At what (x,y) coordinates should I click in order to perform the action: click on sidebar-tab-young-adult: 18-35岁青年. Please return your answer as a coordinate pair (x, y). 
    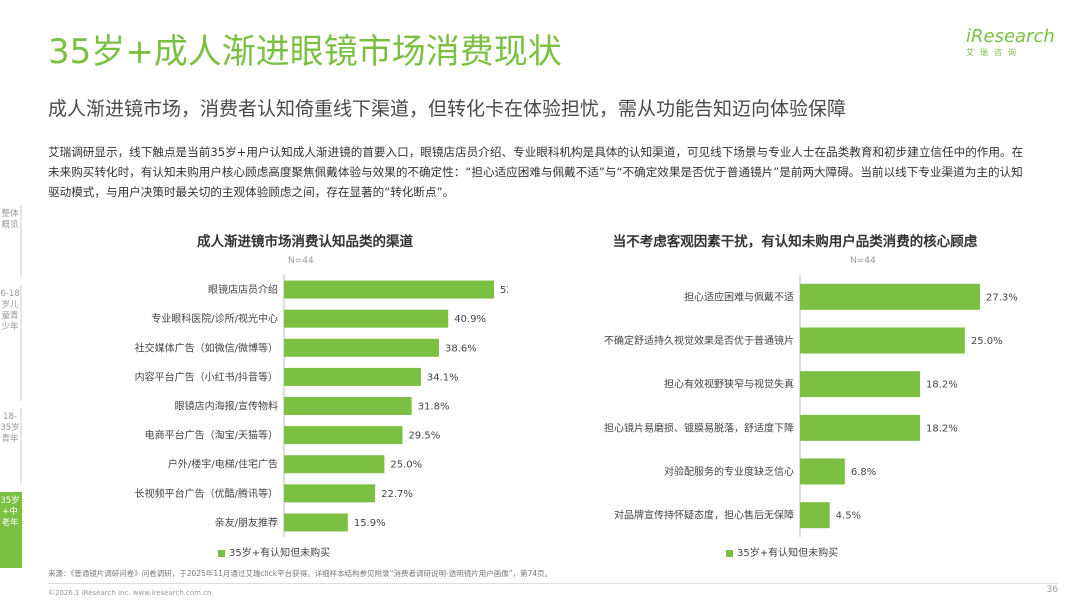
    Looking at the image, I should click on (11, 446).